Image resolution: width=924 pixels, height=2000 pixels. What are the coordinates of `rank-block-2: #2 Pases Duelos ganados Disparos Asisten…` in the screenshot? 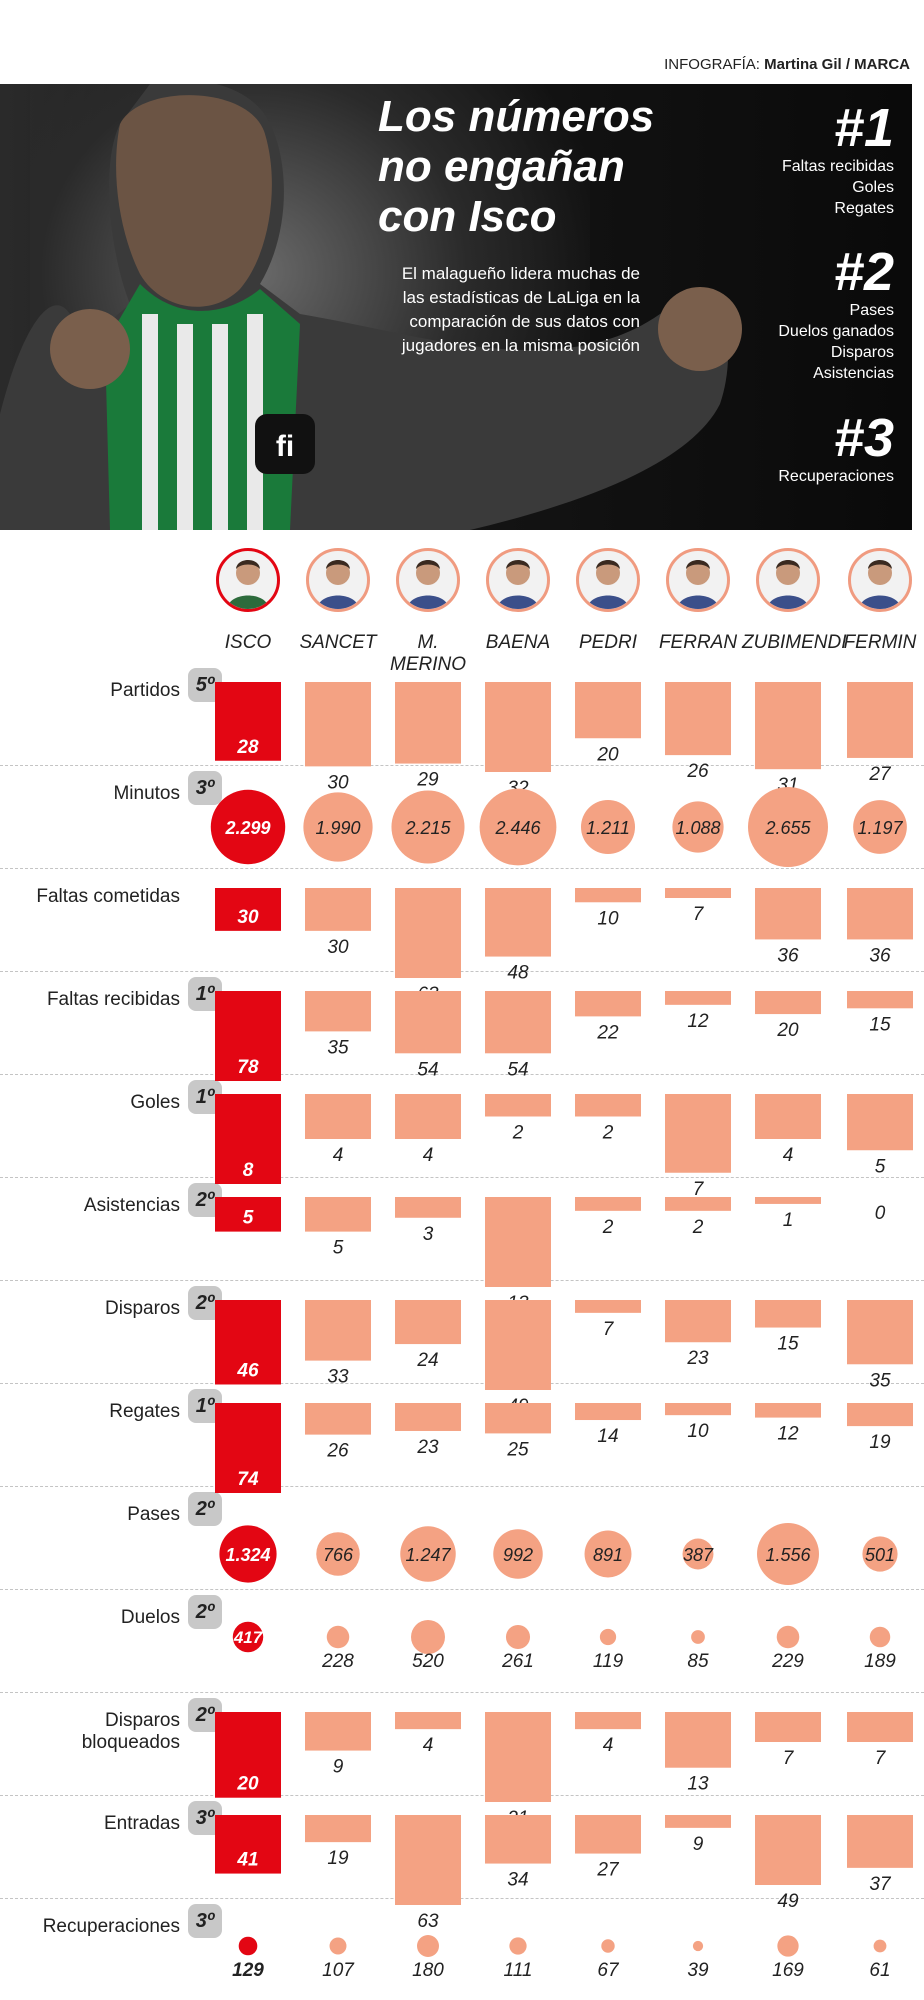 It's located at (836, 314).